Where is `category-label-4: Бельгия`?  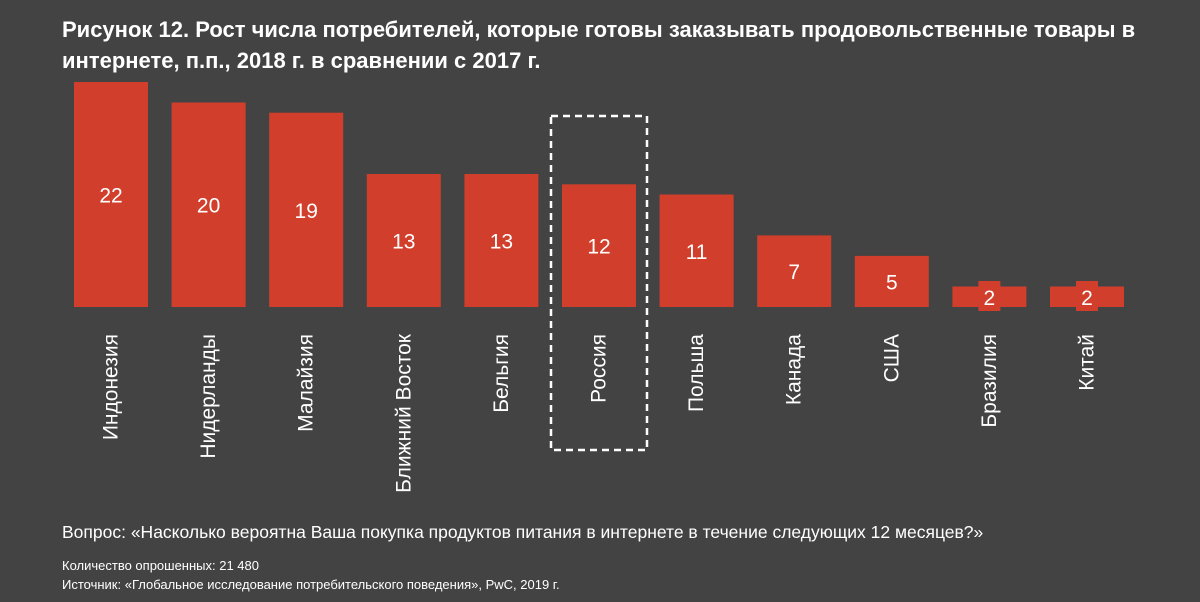
category-label-4: Бельгия is located at coordinates (501, 373).